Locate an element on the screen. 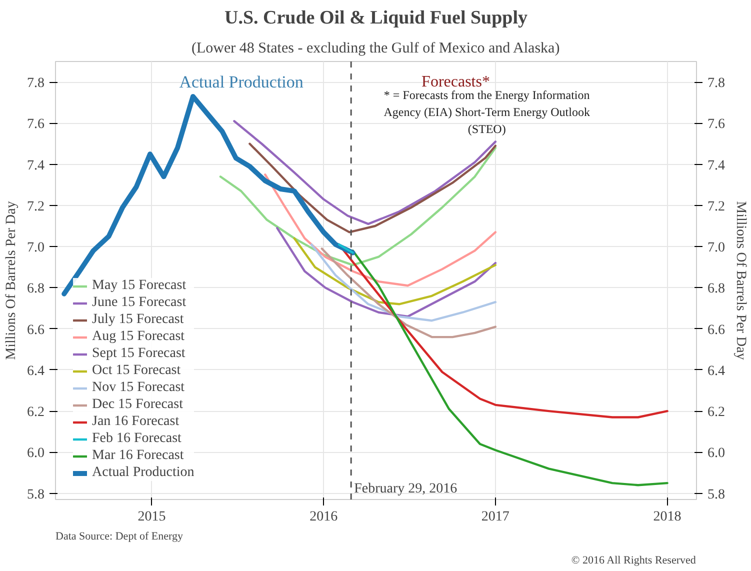  chart-title: U.S. Crude Oil & Liquid Fuel Supply is located at coordinates (376, 18).